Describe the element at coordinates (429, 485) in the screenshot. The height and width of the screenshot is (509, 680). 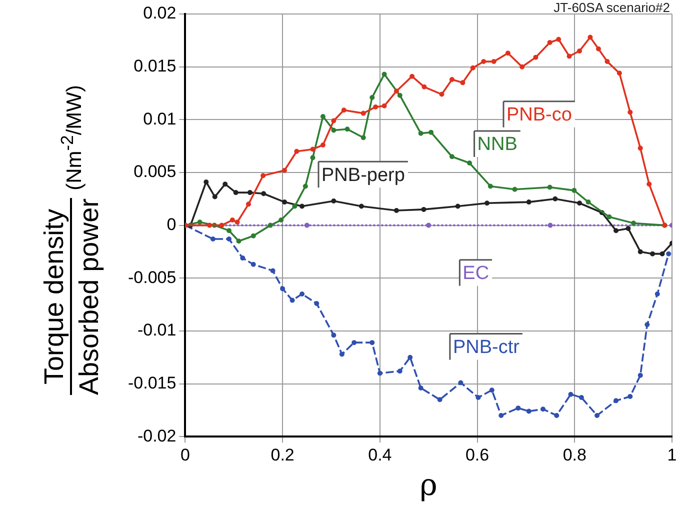
I see `x-axis-title: ρ` at that location.